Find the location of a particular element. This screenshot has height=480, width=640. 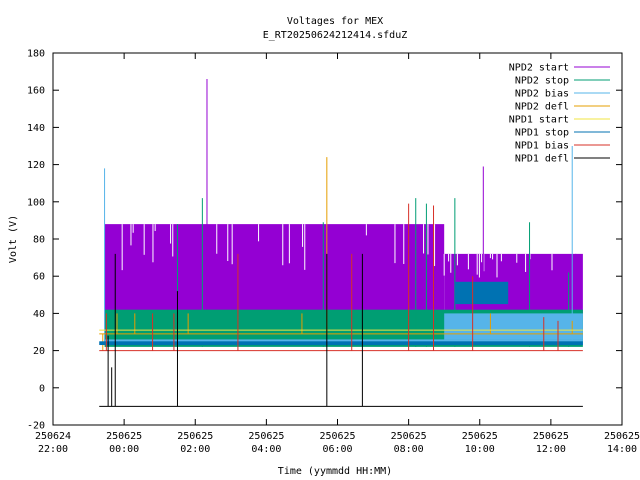

legend-label: NPD1 start is located at coordinates (539, 120).